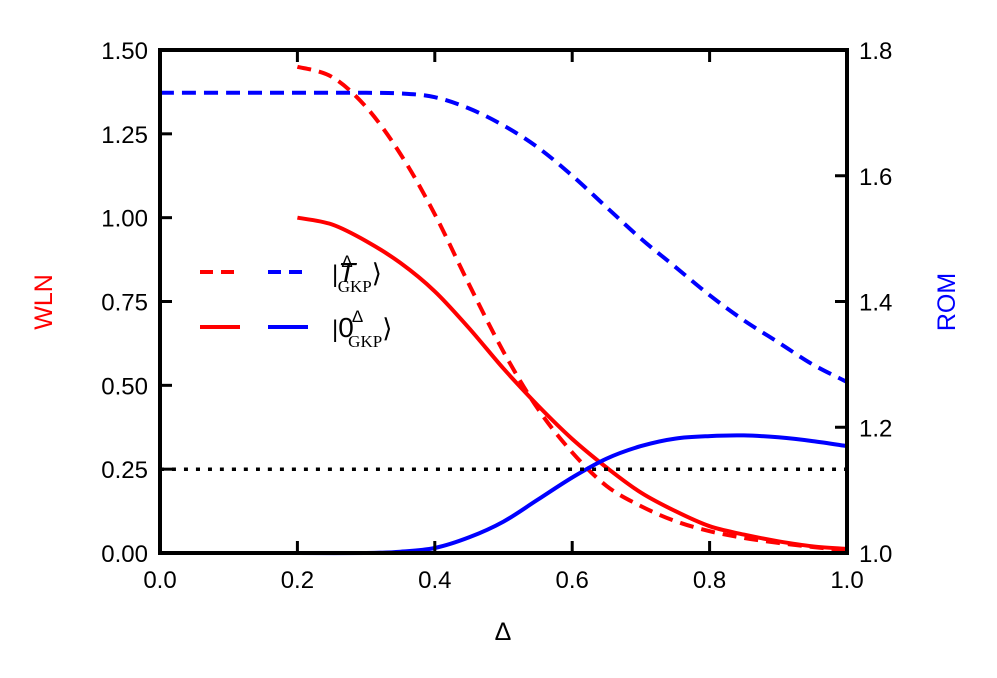 This screenshot has height=678, width=997. I want to click on y-right-tick-label: 1.4, so click(875, 303).